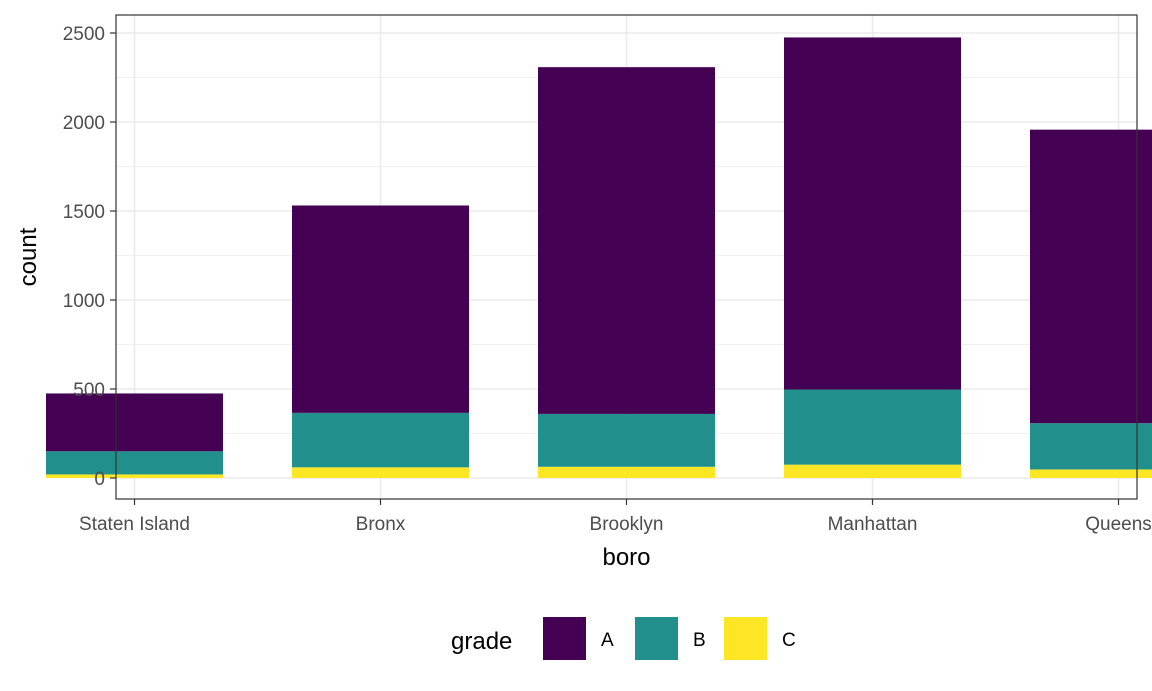 This screenshot has height=691, width=1152. Describe the element at coordinates (872, 427) in the screenshot. I see `bar-manhattan-grade-b` at that location.